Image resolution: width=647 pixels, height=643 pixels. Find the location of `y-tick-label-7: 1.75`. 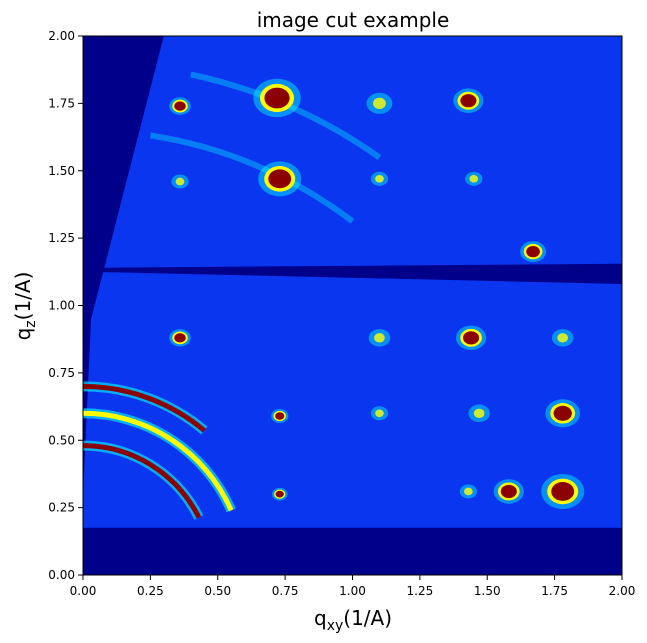

y-tick-label-7: 1.75 is located at coordinates (61, 103).